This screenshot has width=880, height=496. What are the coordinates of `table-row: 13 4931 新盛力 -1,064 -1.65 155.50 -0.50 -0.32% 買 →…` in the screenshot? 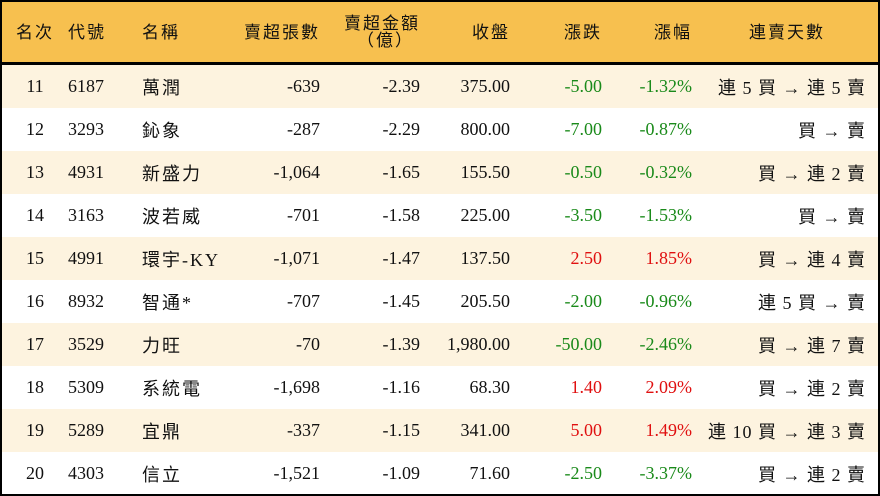 It's located at (440, 172).